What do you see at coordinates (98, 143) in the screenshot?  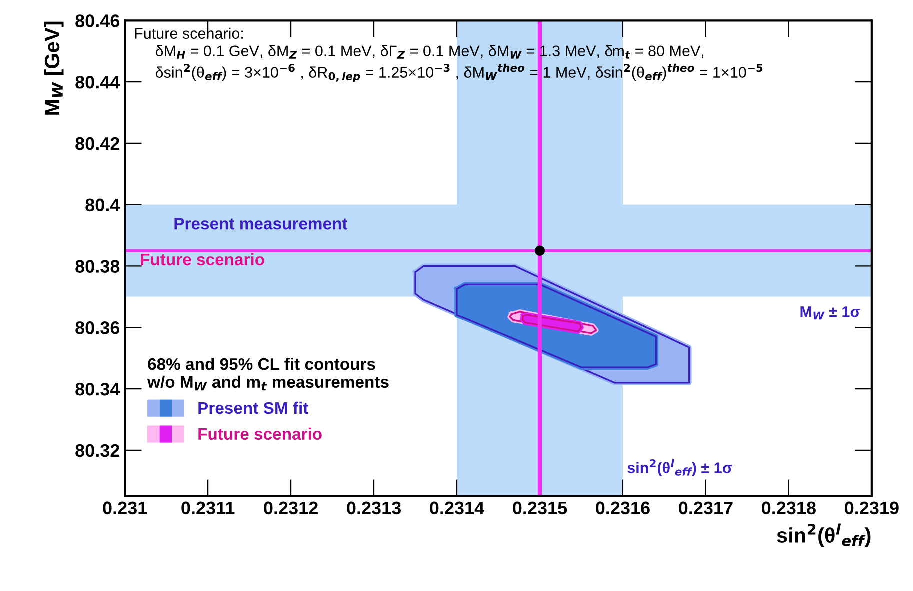 I see `y-tick-label: 80.42` at bounding box center [98, 143].